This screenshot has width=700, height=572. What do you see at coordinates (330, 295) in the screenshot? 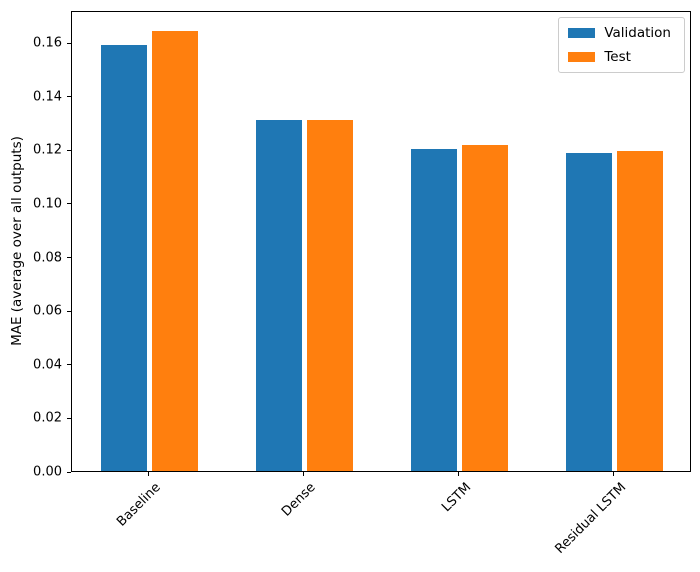
I see `bar-test-dense` at bounding box center [330, 295].